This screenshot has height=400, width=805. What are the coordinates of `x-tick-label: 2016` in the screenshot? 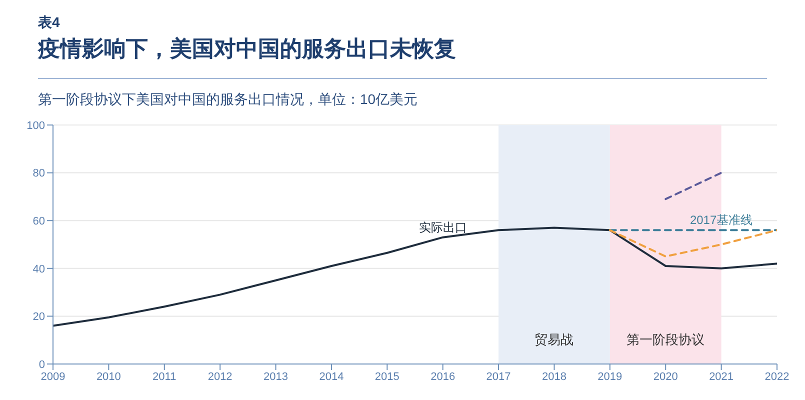 It's located at (443, 376).